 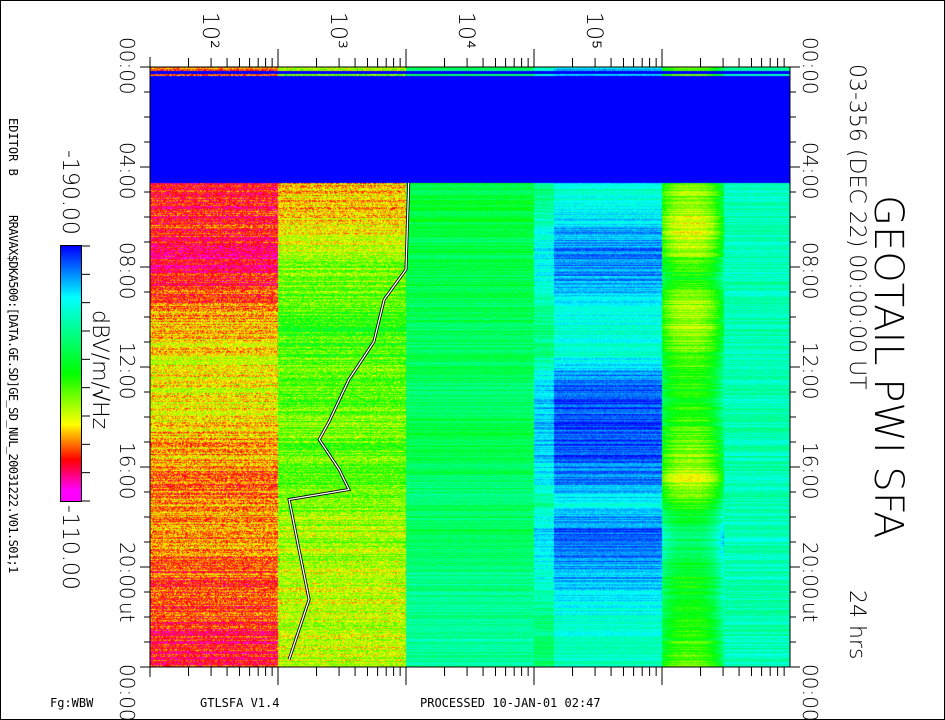 What do you see at coordinates (127, 612) in the screenshot?
I see `ut-label-left: ut` at bounding box center [127, 612].